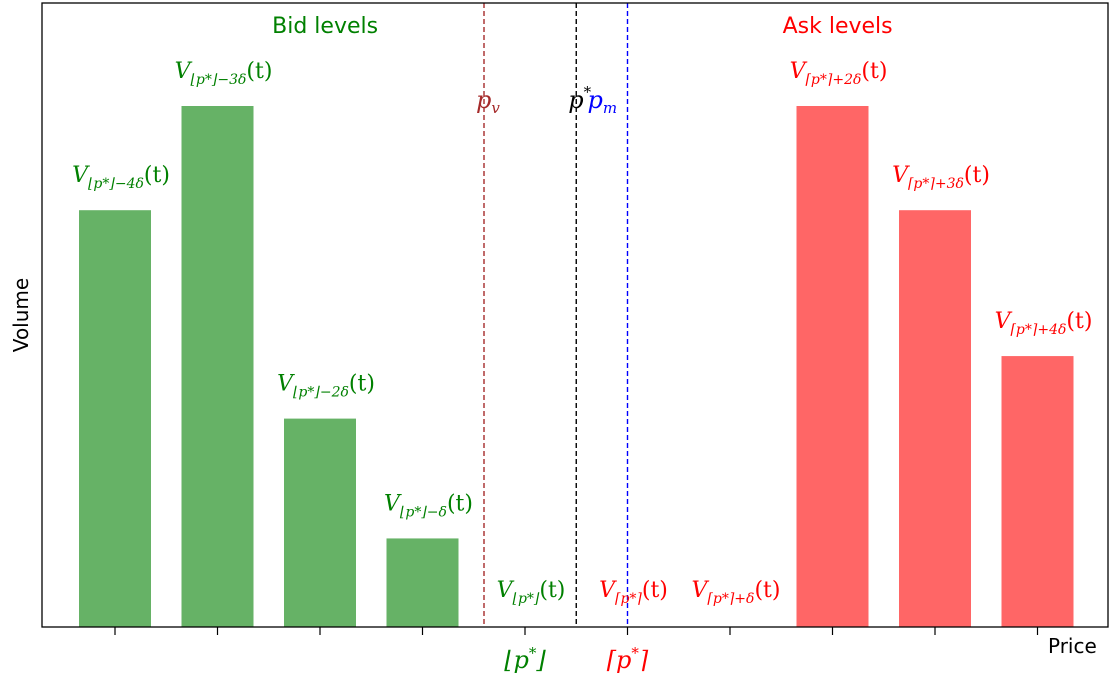 The width and height of the screenshot is (1115, 680). Describe the element at coordinates (121, 177) in the screenshot. I see `bar-label-bid-0: V⌊p*⌋−4δ(t)` at that location.